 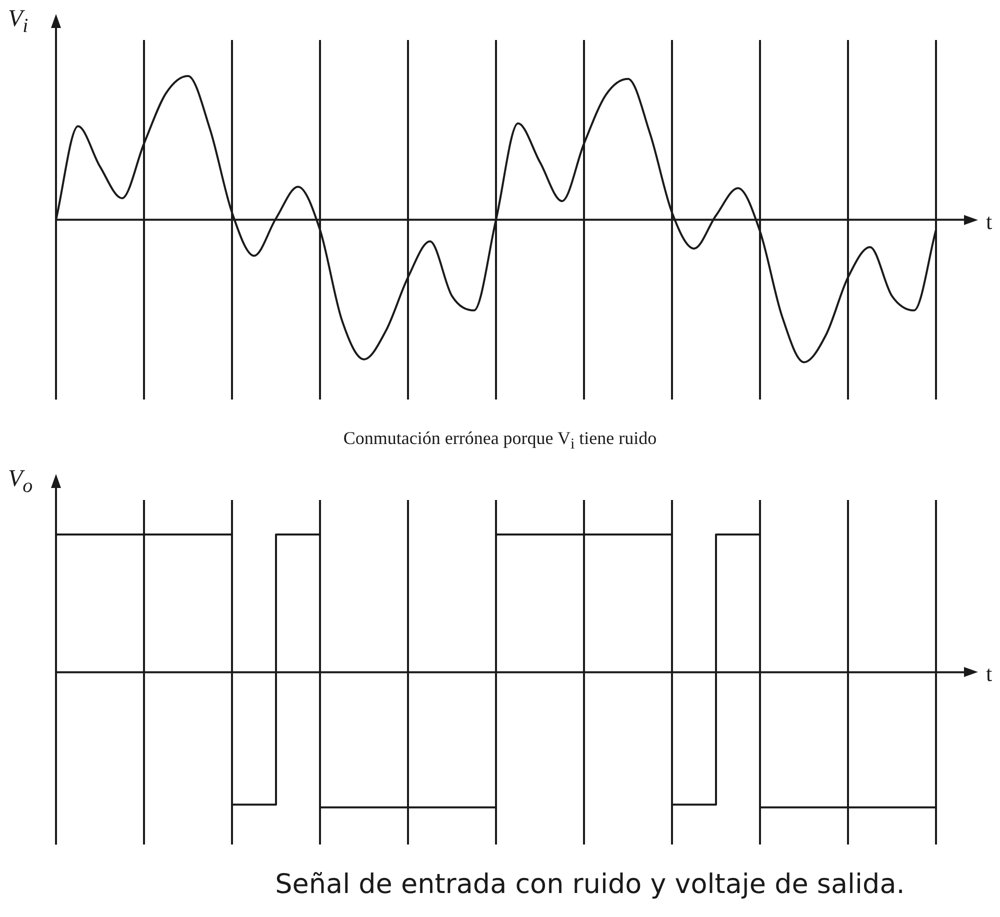 What do you see at coordinates (20, 482) in the screenshot?
I see `y-axis-title: V$_{o}$` at bounding box center [20, 482].